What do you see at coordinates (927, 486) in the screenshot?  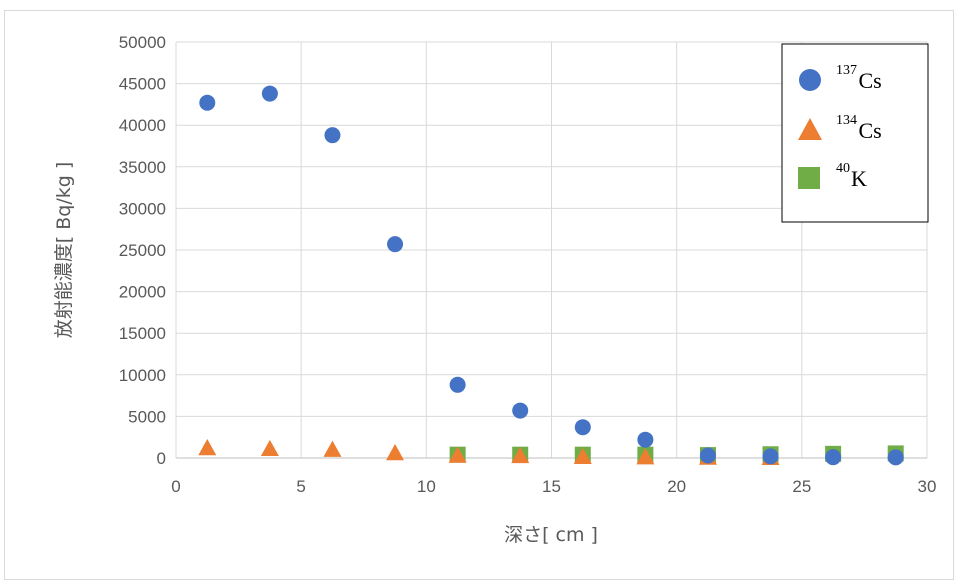 I see `x-tick-label: 30` at bounding box center [927, 486].